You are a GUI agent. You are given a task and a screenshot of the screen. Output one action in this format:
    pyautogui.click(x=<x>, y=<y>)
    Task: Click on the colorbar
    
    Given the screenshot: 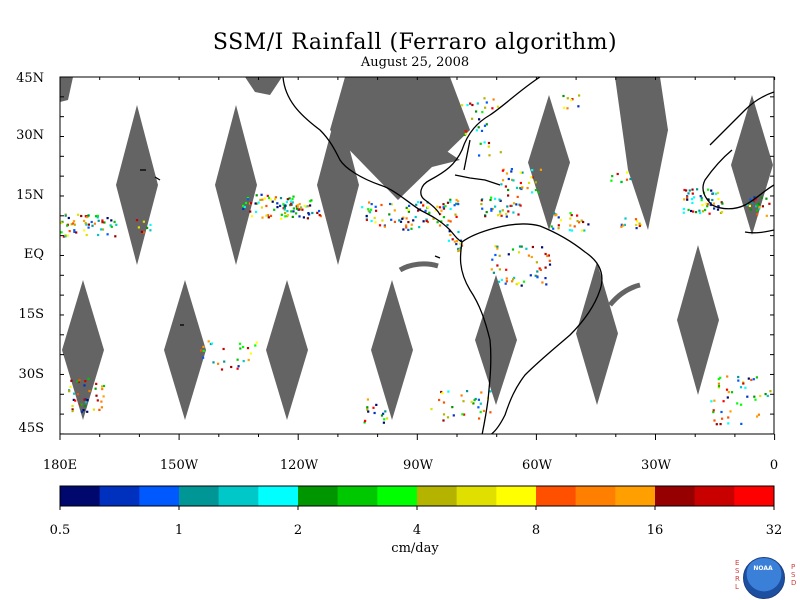 What is the action you would take?
    pyautogui.click(x=417, y=497)
    